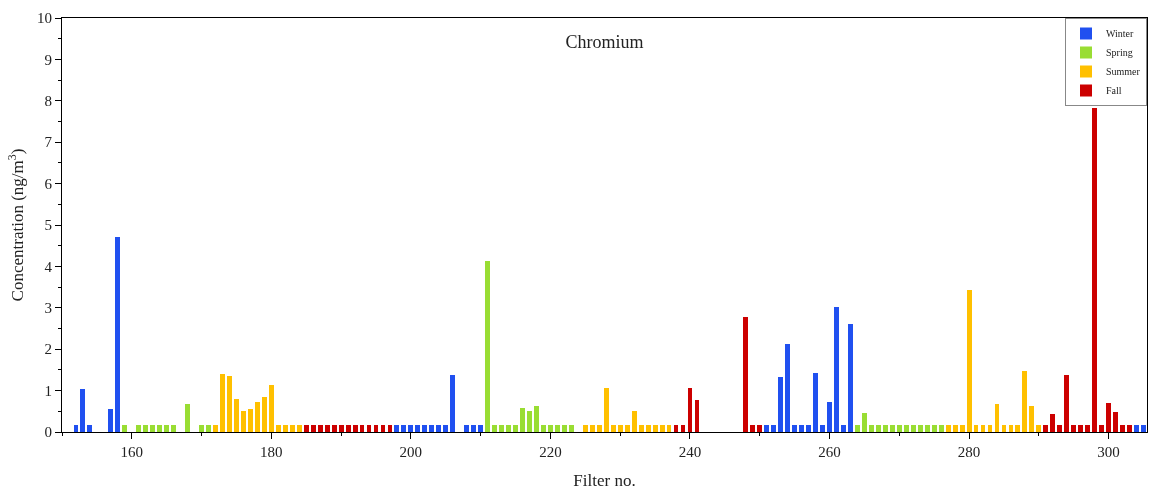 The height and width of the screenshot is (502, 1149). I want to click on y-tick-label: 7, so click(48, 142).